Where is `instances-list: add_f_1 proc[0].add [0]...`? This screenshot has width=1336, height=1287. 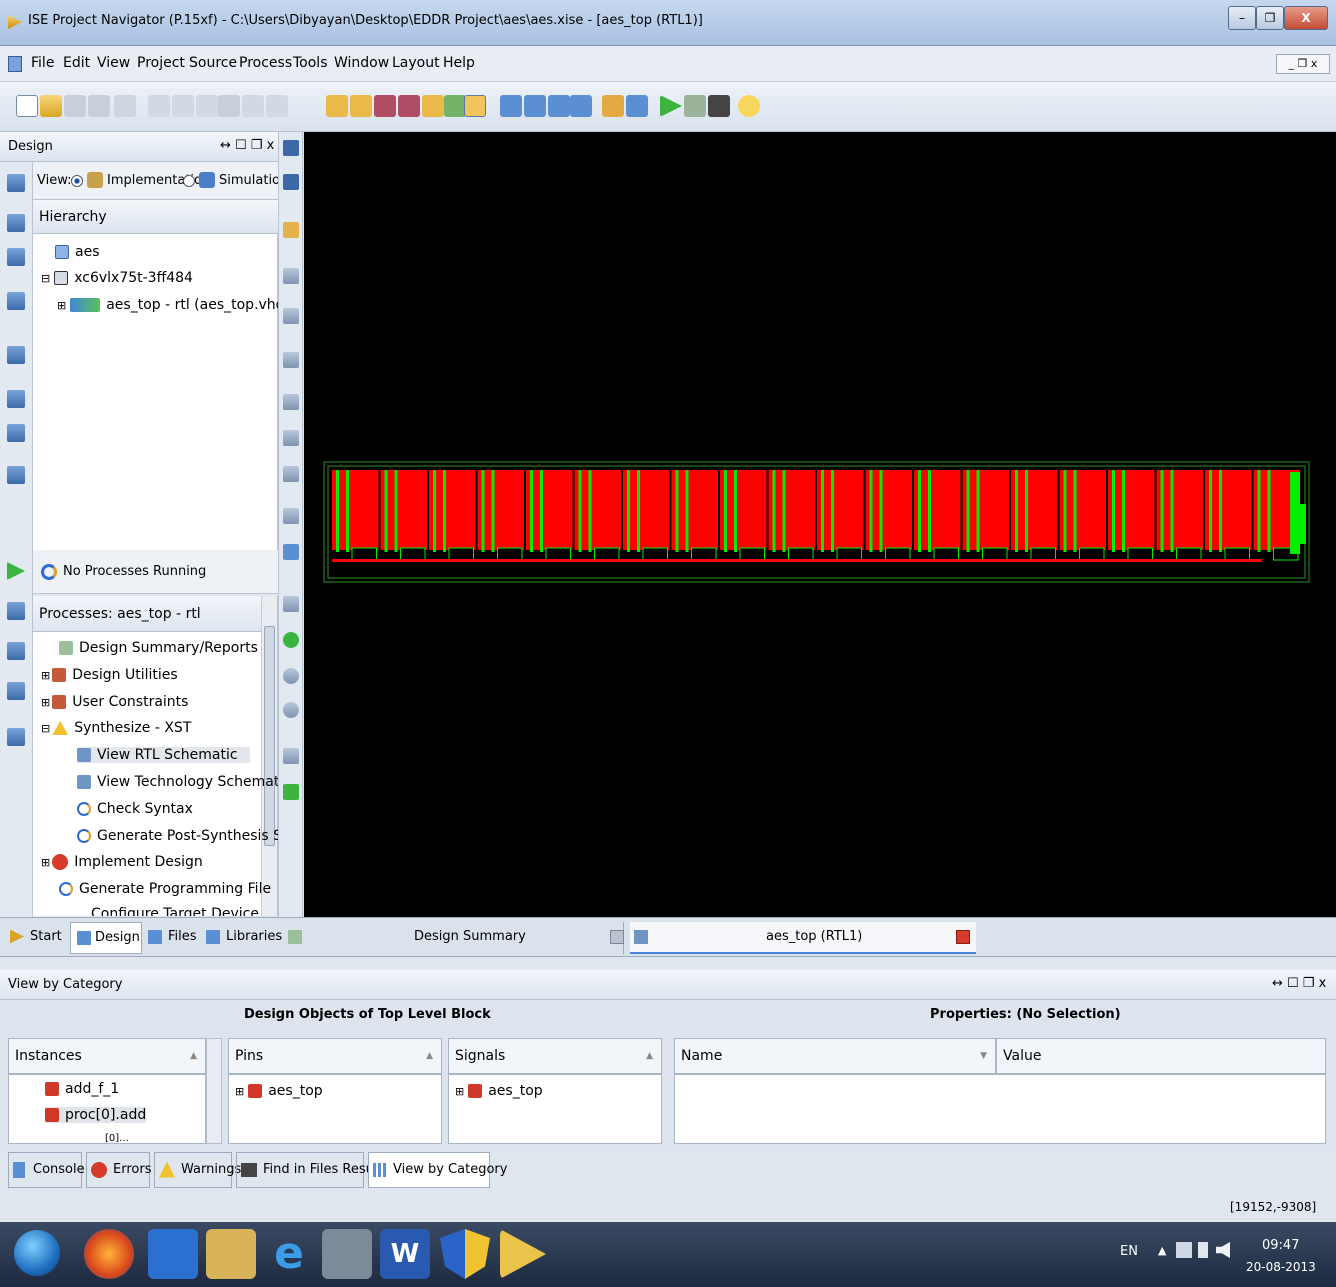 instances-list: add_f_1 proc[0].add [0]... is located at coordinates (107, 1109).